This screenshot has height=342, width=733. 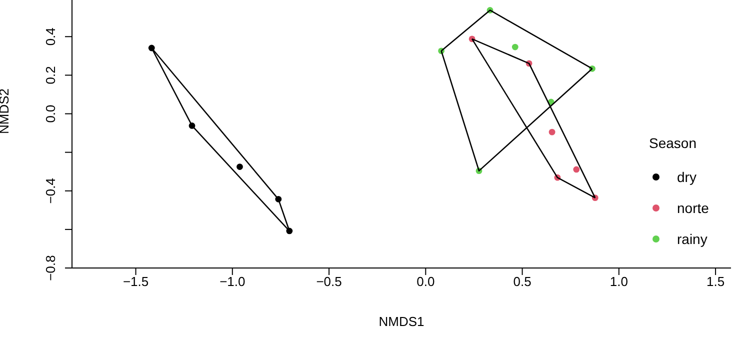 I want to click on legend-label: dry, so click(x=686, y=176).